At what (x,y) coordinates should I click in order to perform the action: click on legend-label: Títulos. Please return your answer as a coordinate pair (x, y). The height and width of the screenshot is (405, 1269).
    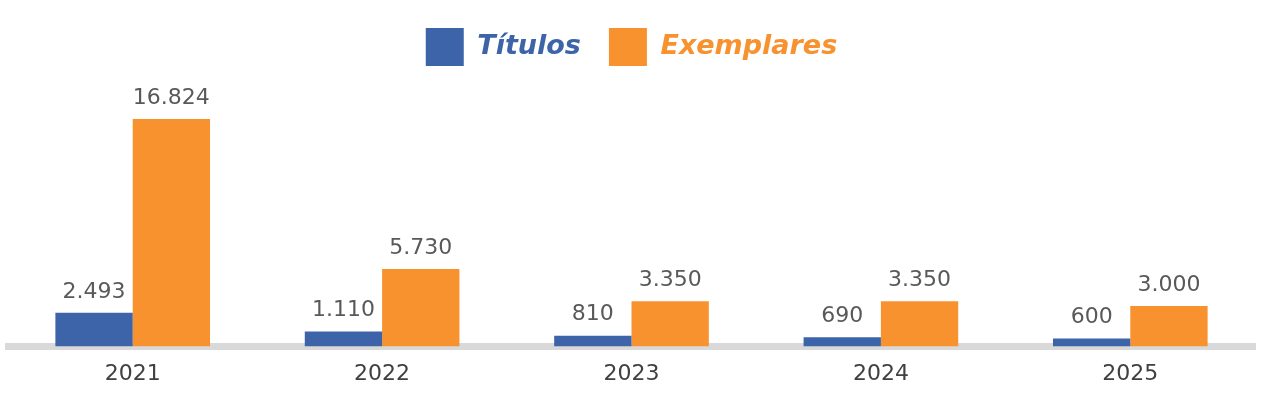
    Looking at the image, I should click on (529, 45).